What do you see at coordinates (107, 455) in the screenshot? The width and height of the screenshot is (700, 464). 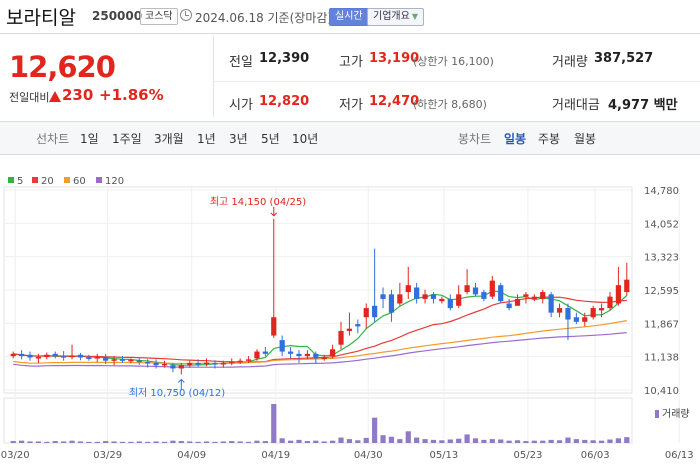 I see `x-tick-label: 03/29` at bounding box center [107, 455].